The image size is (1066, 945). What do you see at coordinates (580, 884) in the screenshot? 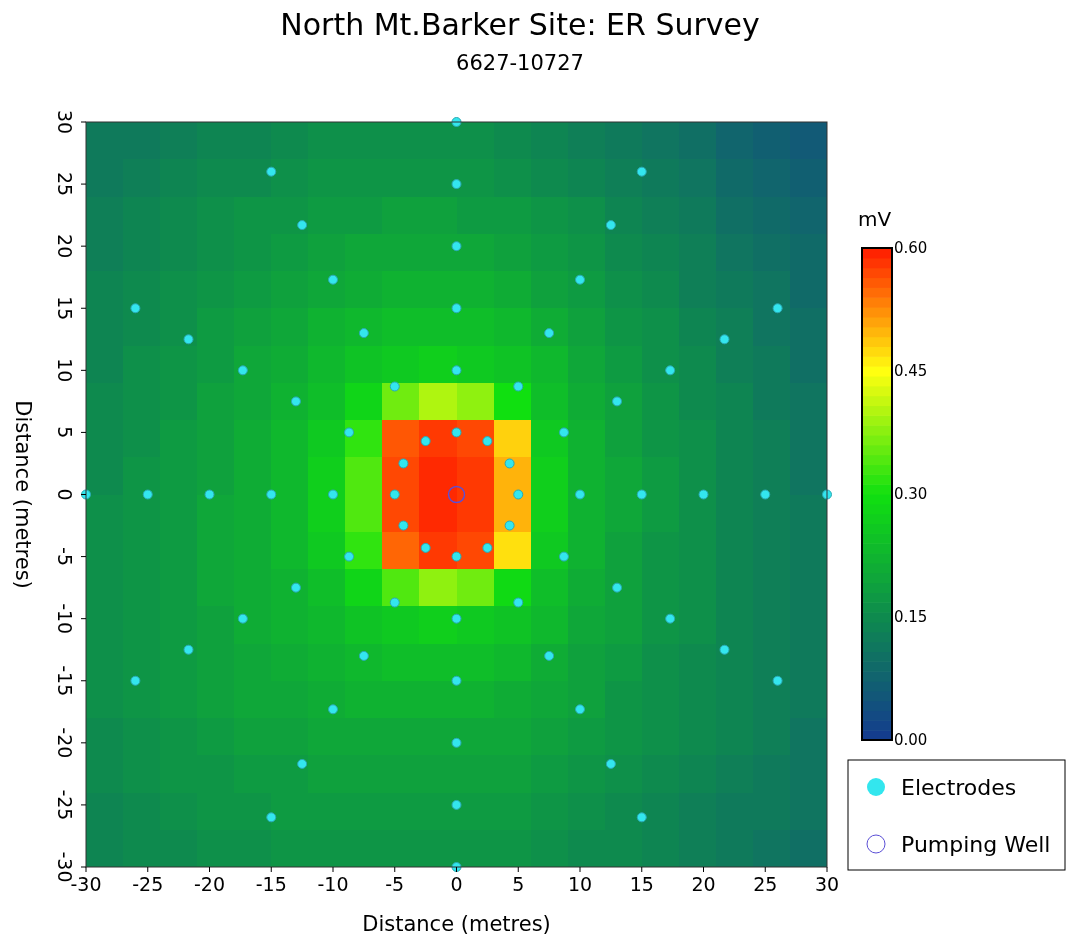
I see `x-tick-label: 10` at bounding box center [580, 884].